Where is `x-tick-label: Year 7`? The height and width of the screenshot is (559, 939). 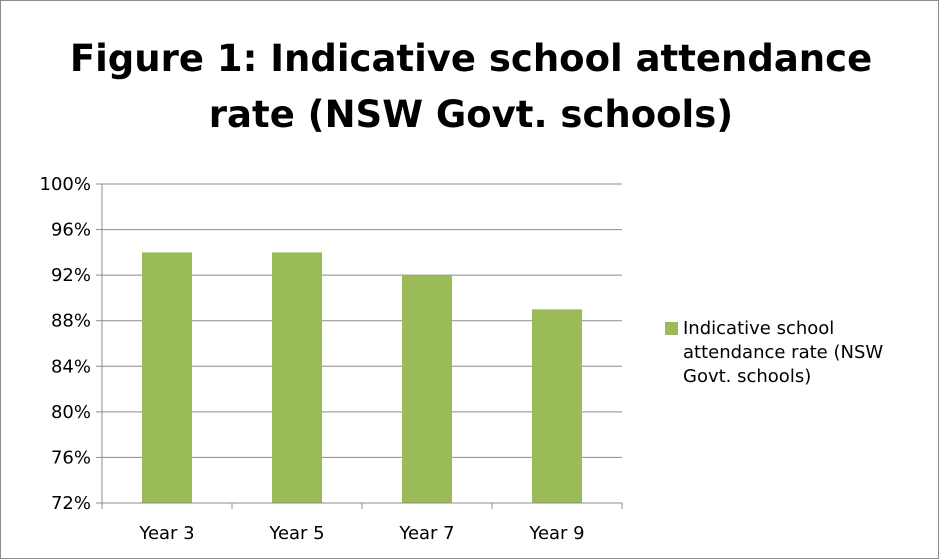 x-tick-label: Year 7 is located at coordinates (426, 533).